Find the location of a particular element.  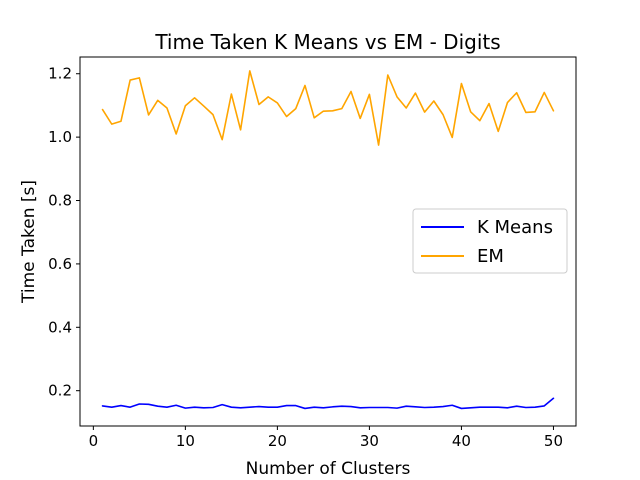

x-axis-ticks: 0 10 20 30 40 50 is located at coordinates (326, 438).